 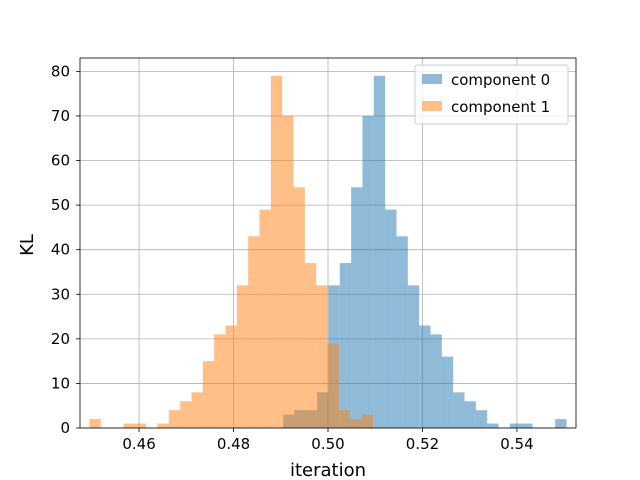 What do you see at coordinates (328, 470) in the screenshot?
I see `x-axis-label: iteration` at bounding box center [328, 470].